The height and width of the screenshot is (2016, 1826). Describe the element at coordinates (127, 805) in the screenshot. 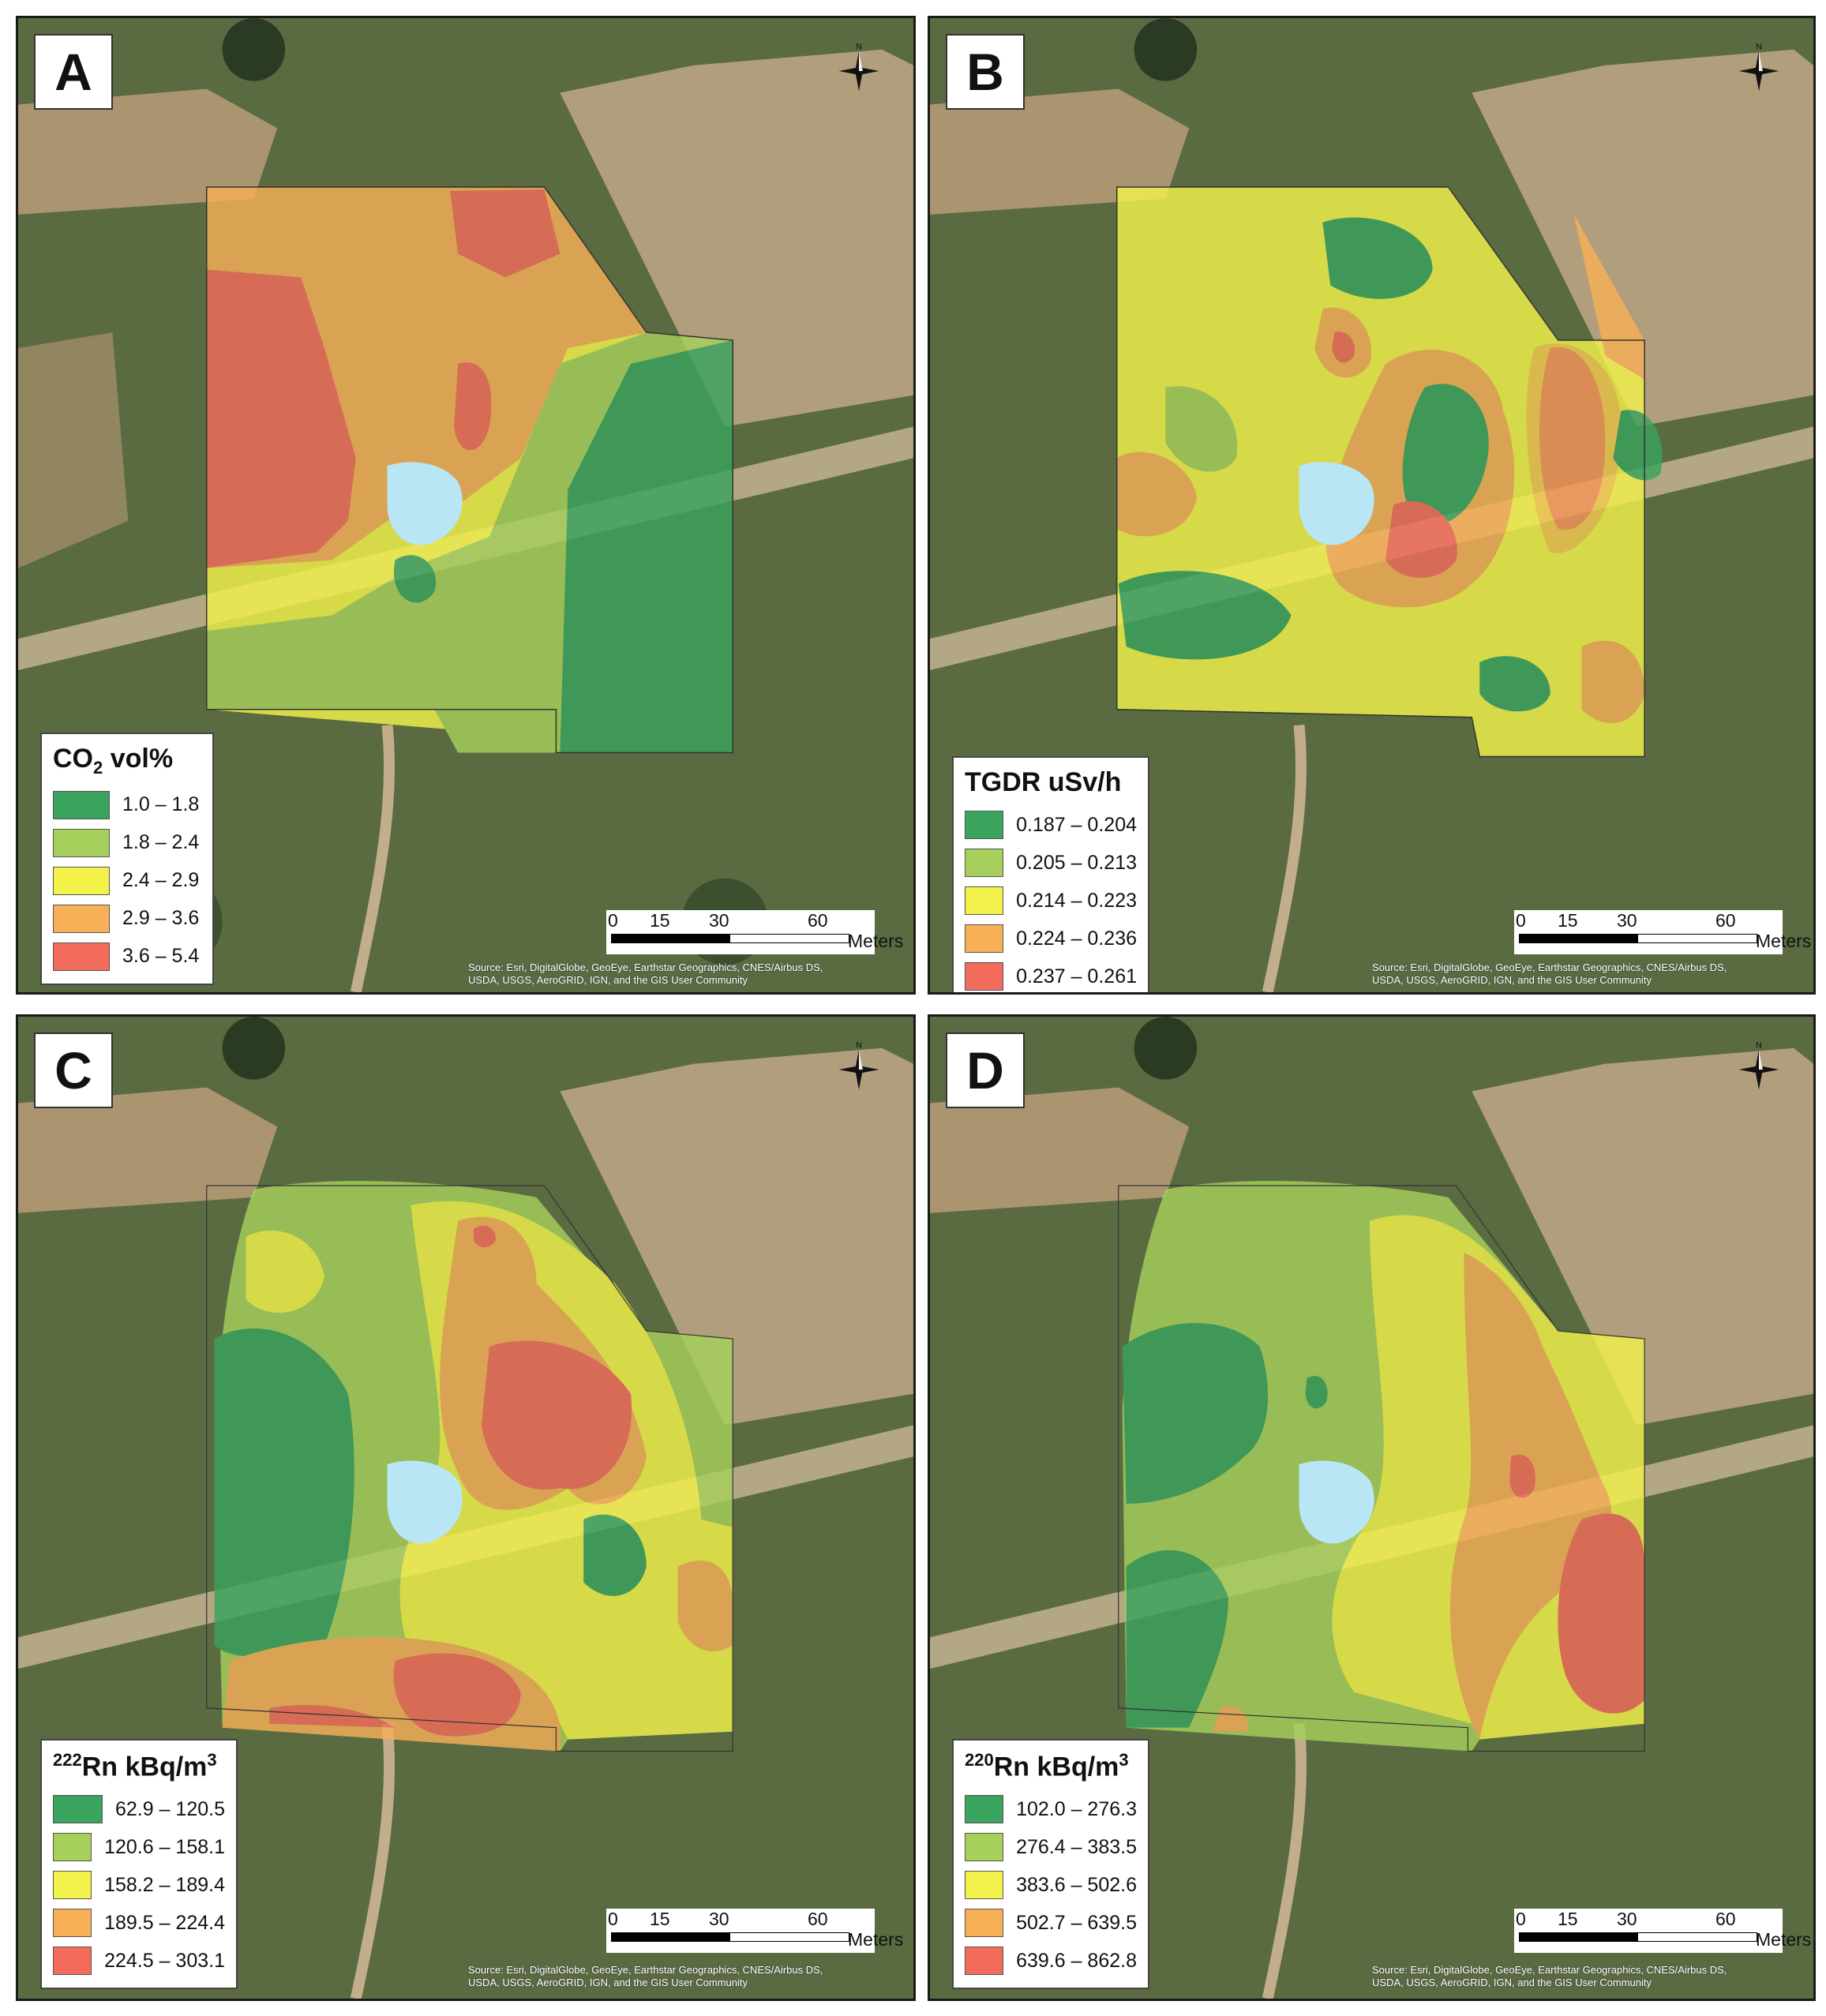

I see `legend-class: 1.0 – 1.8` at that location.